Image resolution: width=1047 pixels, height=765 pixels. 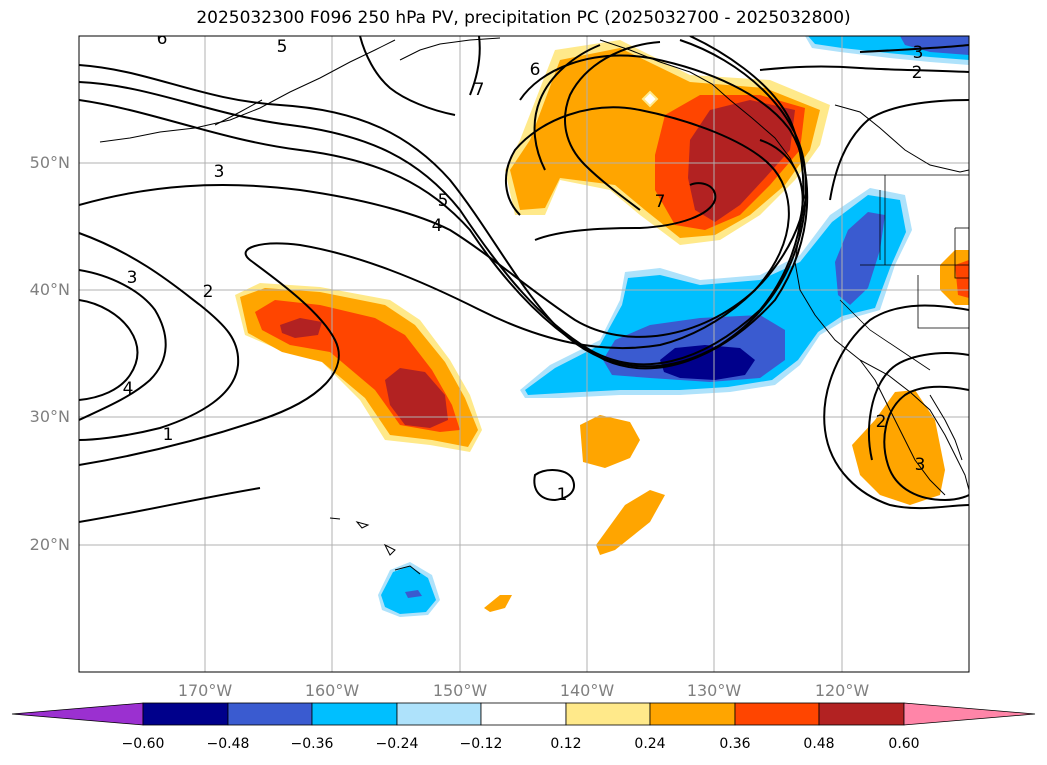 What do you see at coordinates (397, 744) in the screenshot?
I see `colorbar-tick-label: −0.24` at bounding box center [397, 744].